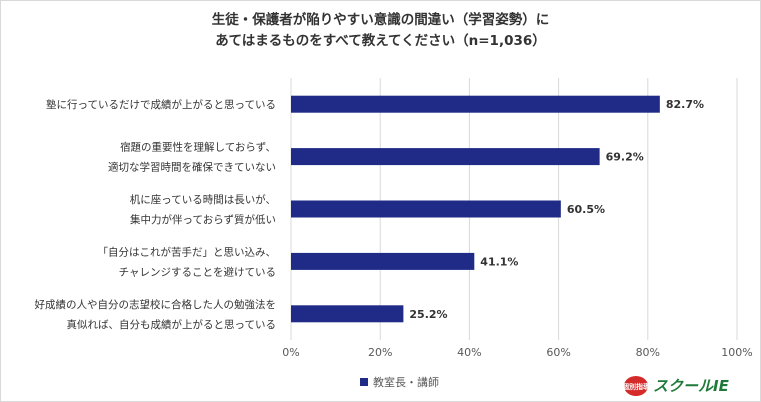 This screenshot has height=402, width=761. What do you see at coordinates (203, 199) in the screenshot?
I see `category-label: 机に座っている時間は長いが、` at bounding box center [203, 199].